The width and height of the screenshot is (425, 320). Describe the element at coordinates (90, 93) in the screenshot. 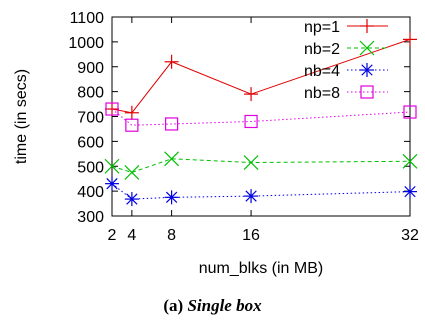

I see `y-tick-label: 800` at that location.